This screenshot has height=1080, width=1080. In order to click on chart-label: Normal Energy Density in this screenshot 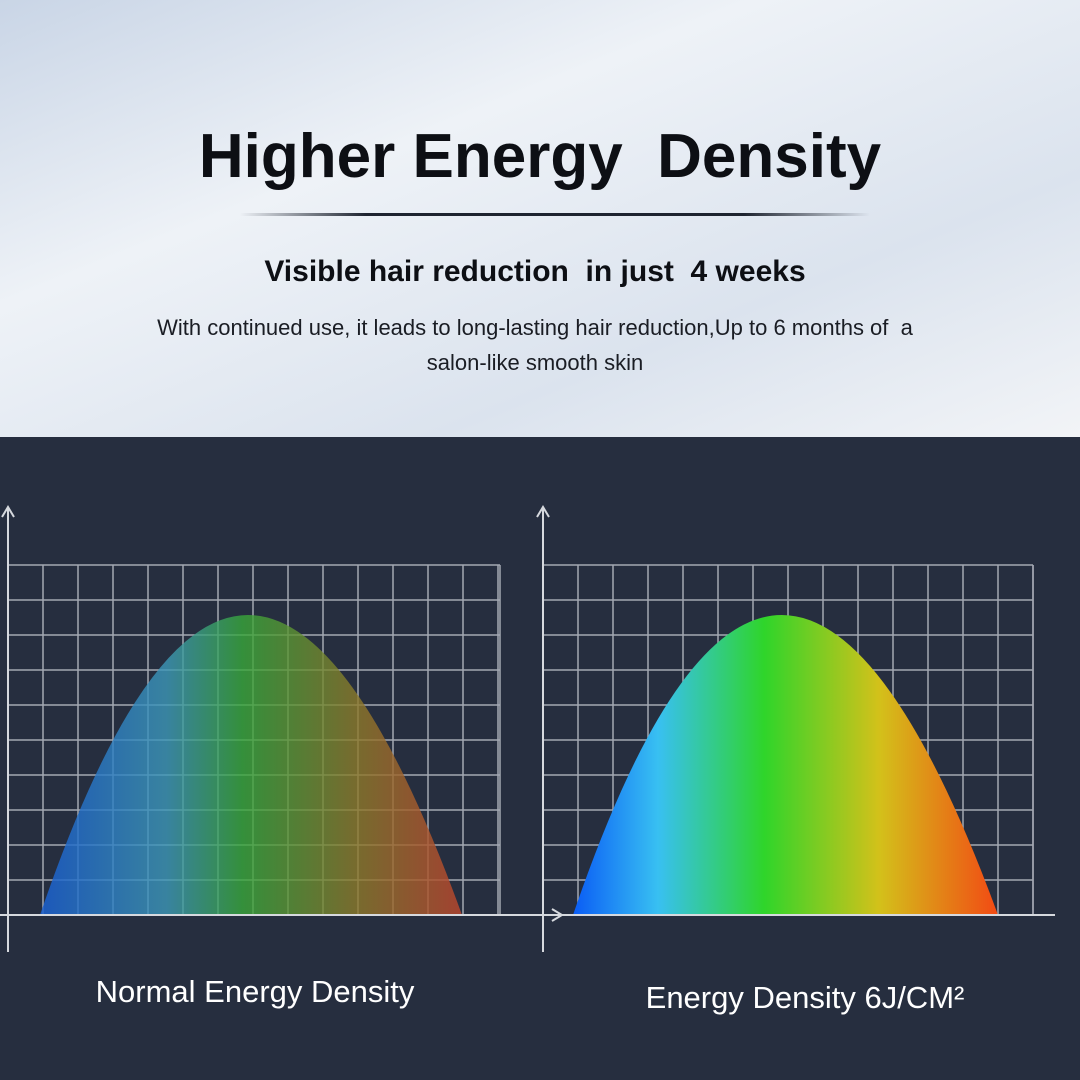, I will do `click(255, 991)`.